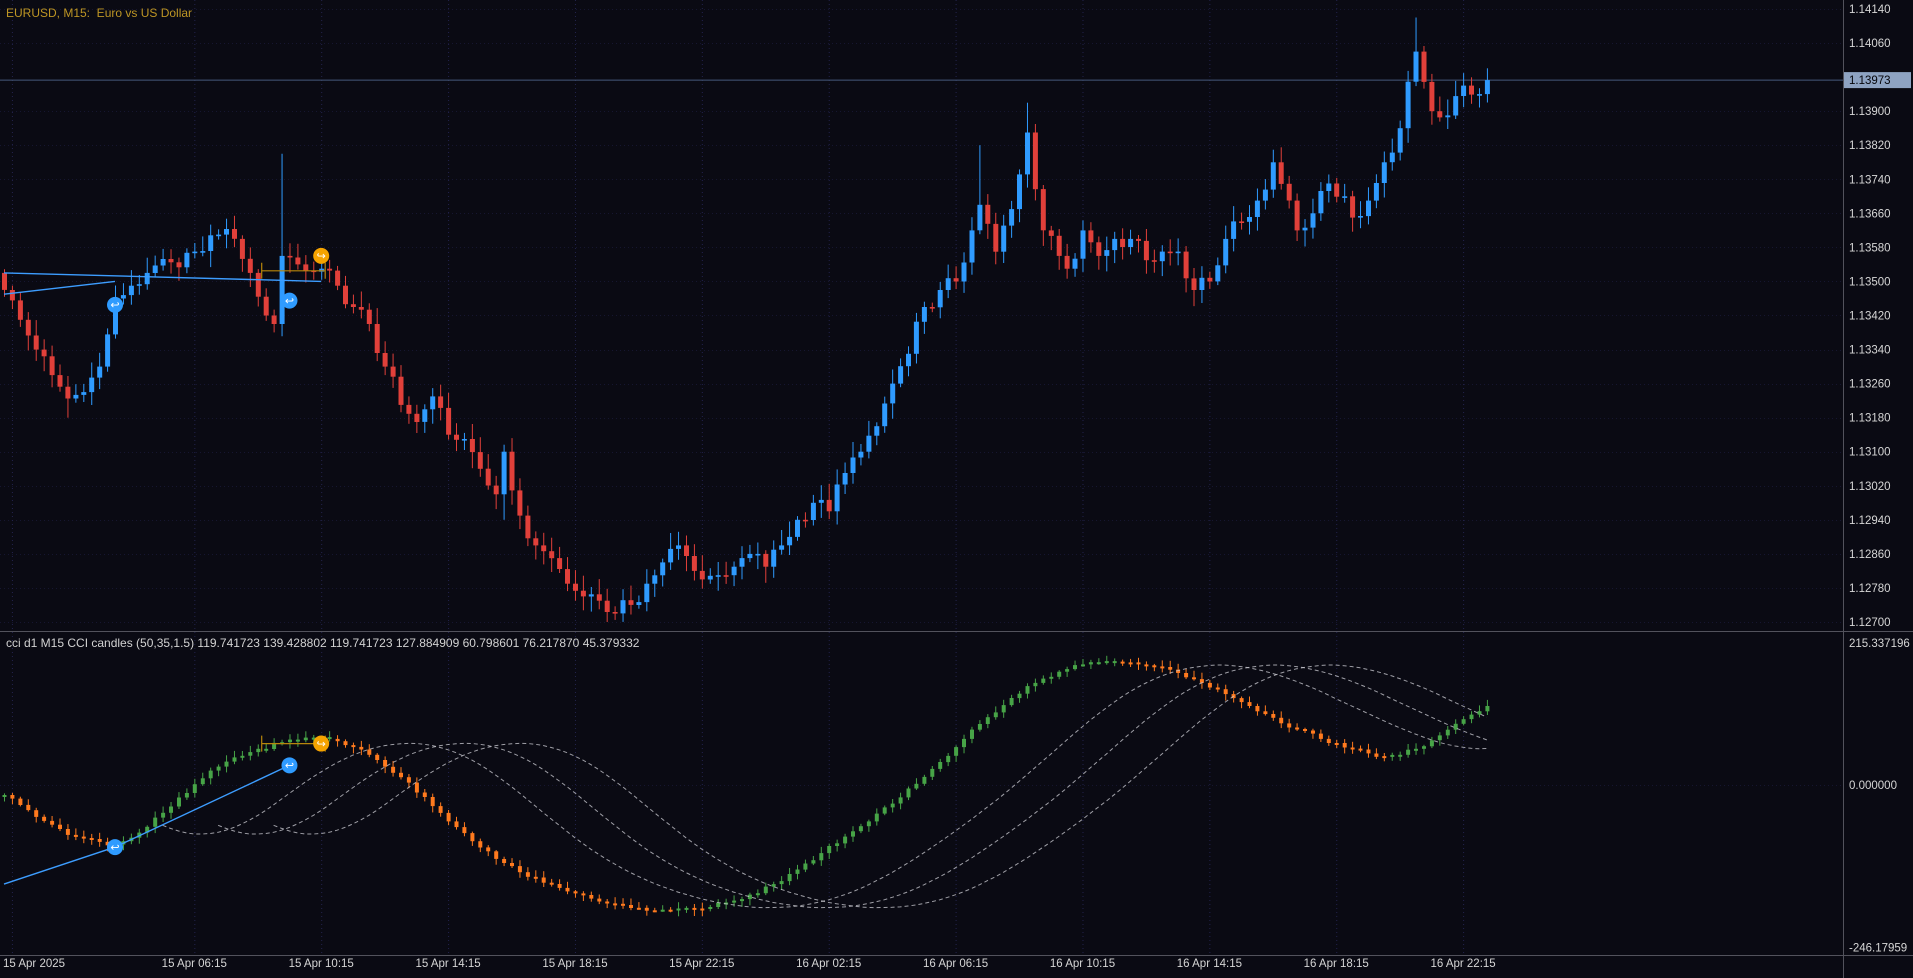 The width and height of the screenshot is (1913, 978). I want to click on price-tick-label: 1.13420, so click(1870, 317).